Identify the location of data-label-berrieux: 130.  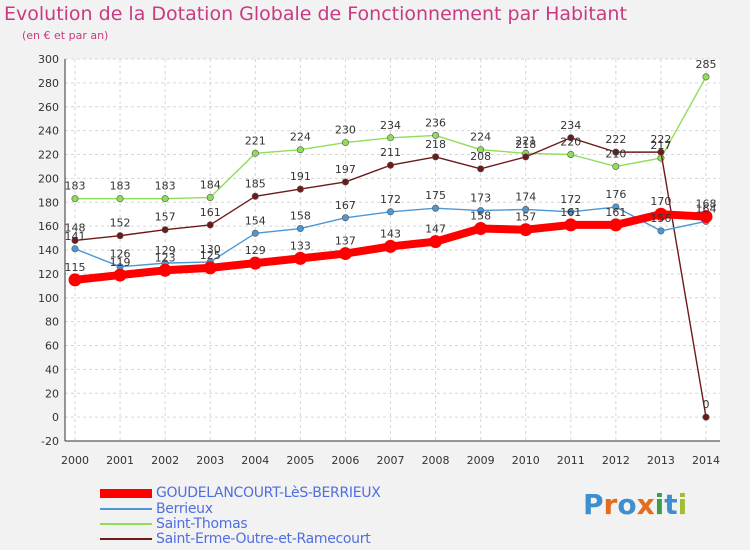
(210, 249).